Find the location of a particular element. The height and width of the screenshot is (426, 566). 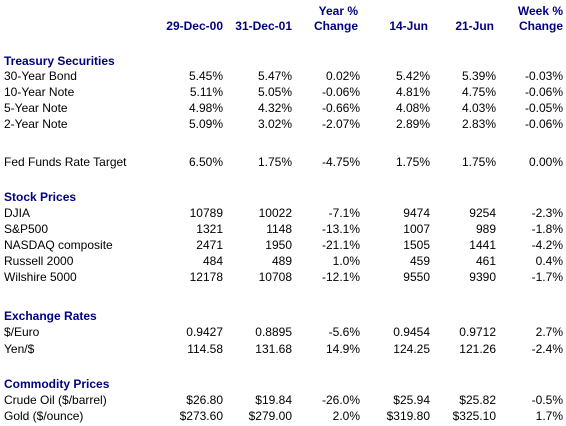

row-label: Gold ($/ounce) is located at coordinates (44, 416).